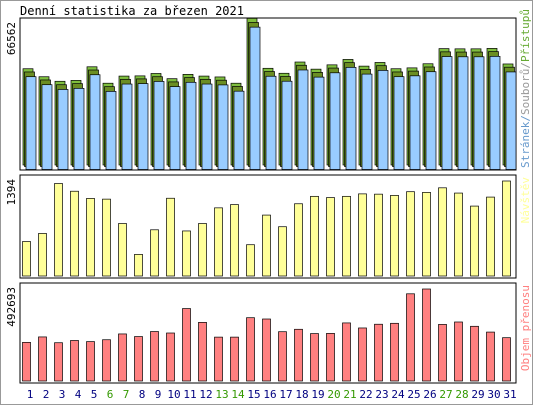 The height and width of the screenshot is (405, 533). Describe the element at coordinates (351, 118) in the screenshot. I see `bar-stránek-day-21` at that location.